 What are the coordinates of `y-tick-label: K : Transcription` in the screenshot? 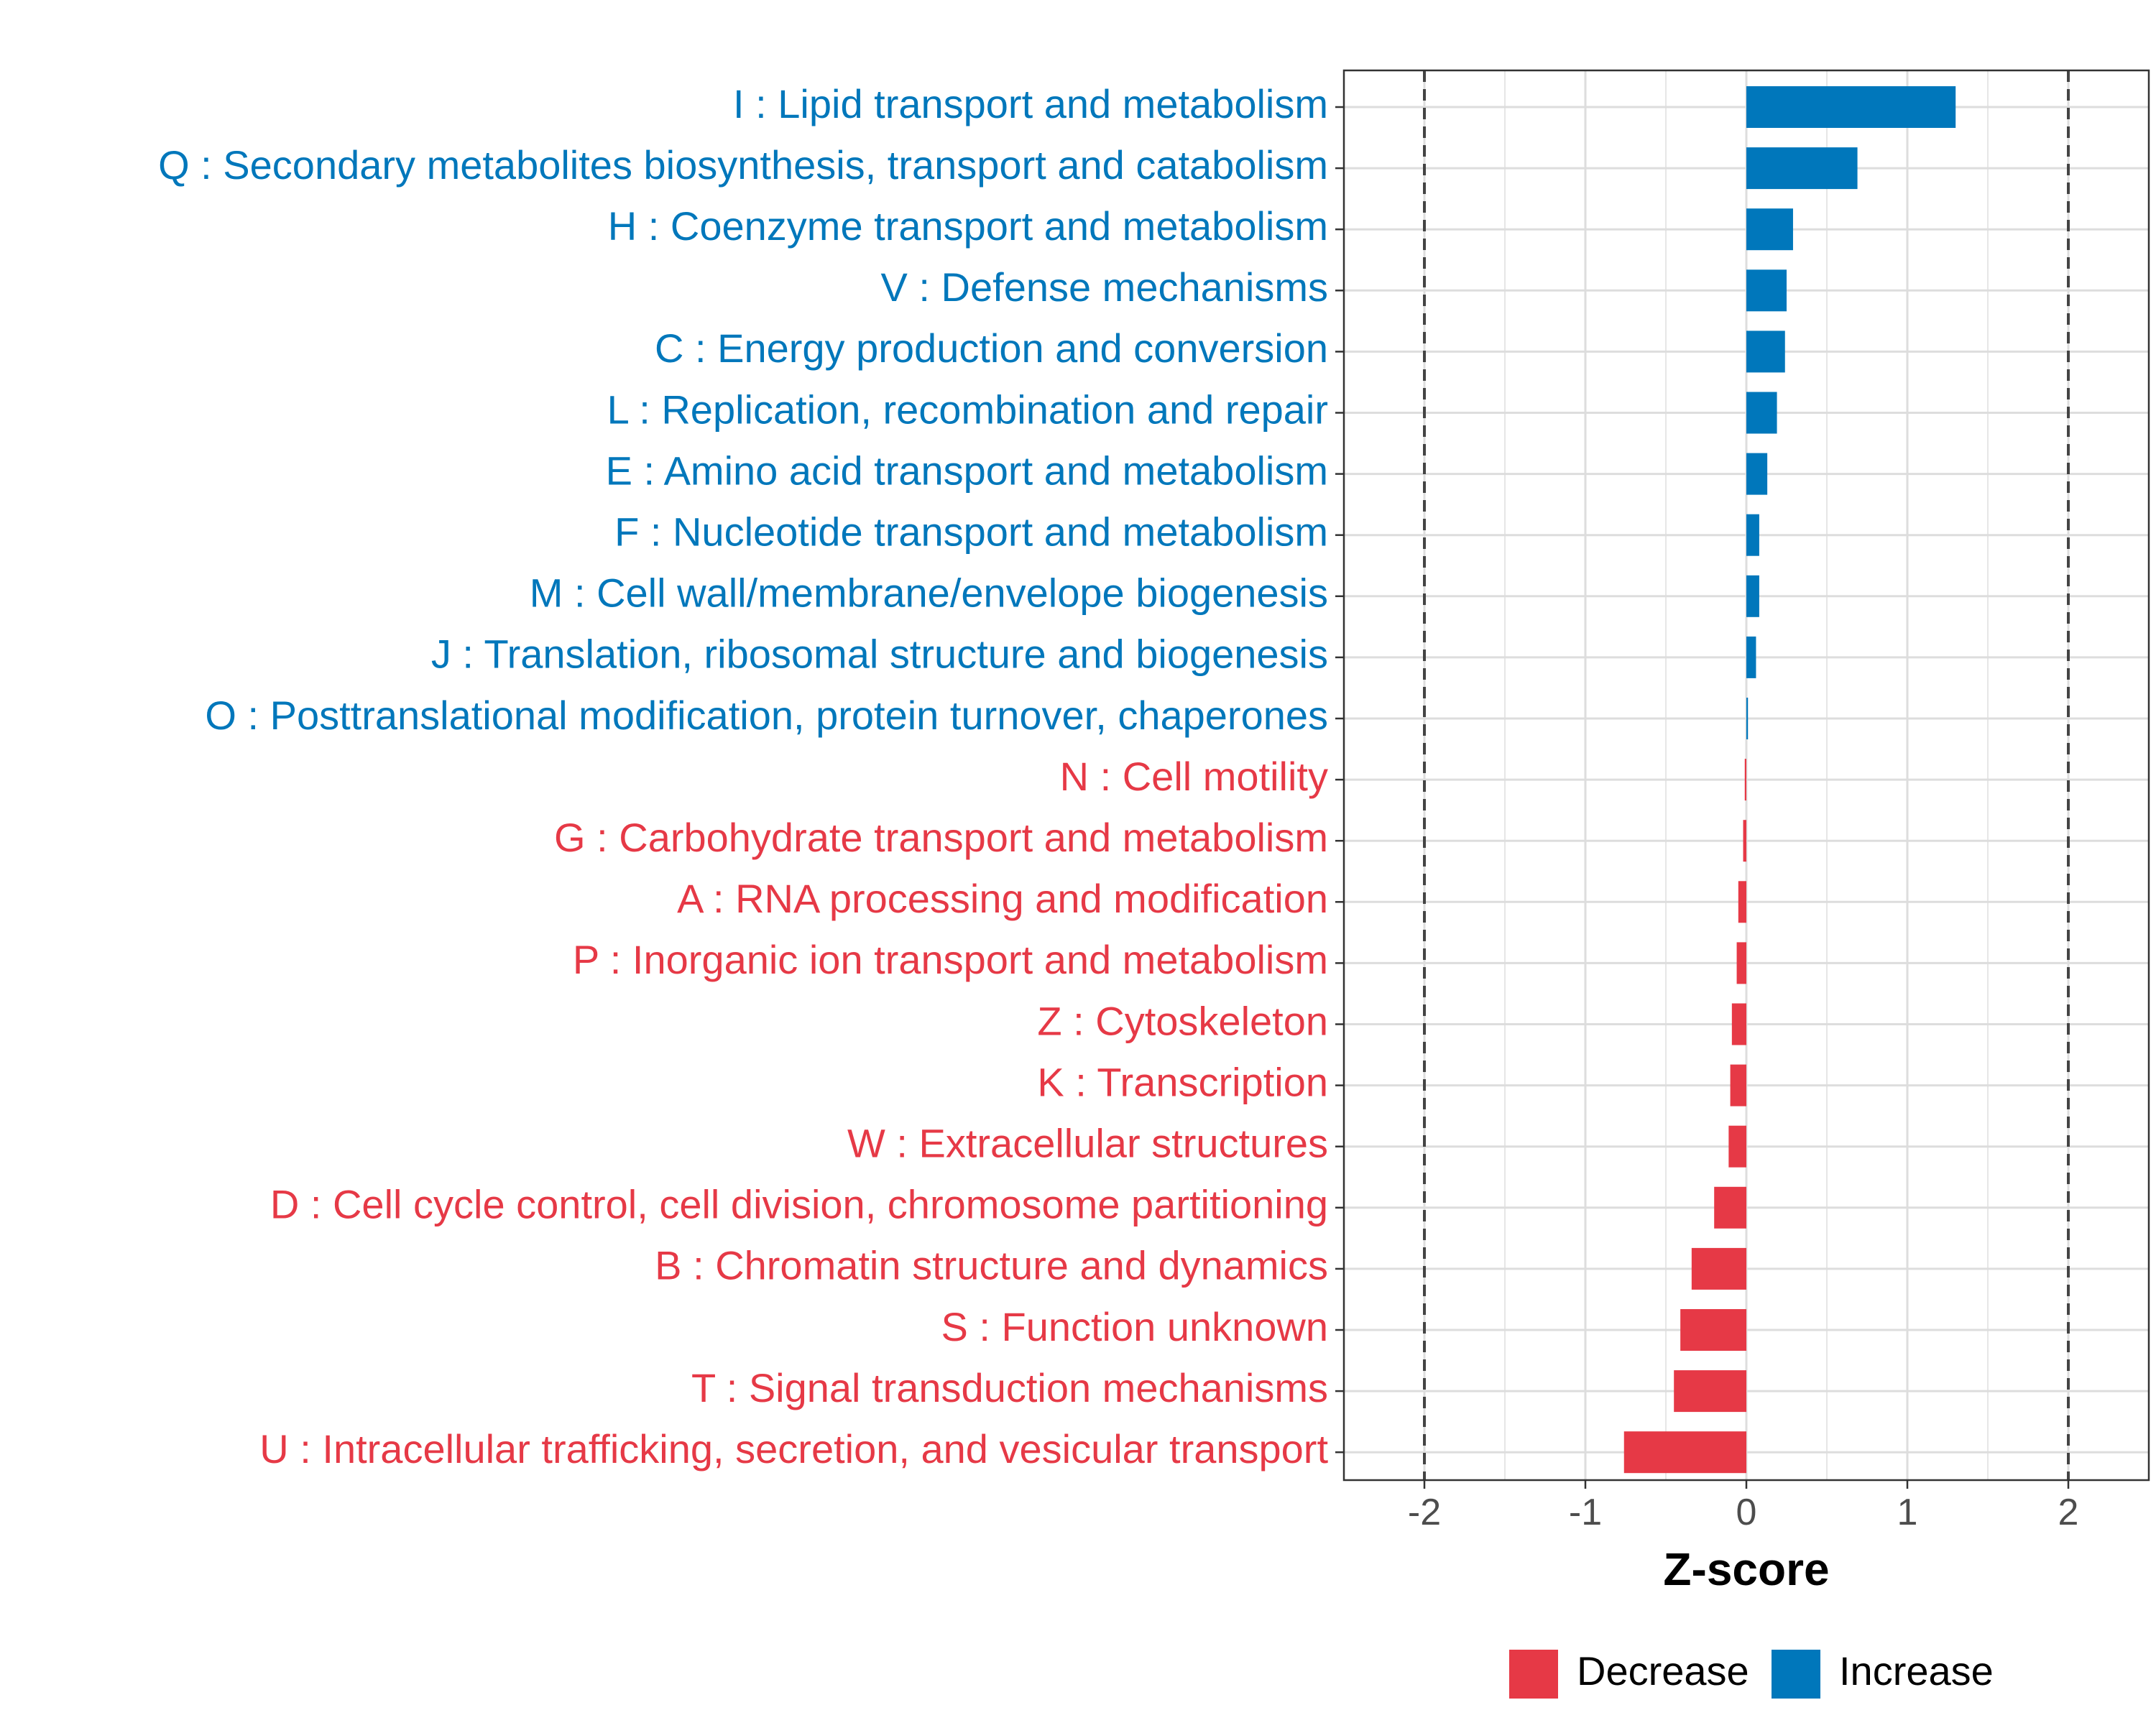 It's located at (1182, 1081).